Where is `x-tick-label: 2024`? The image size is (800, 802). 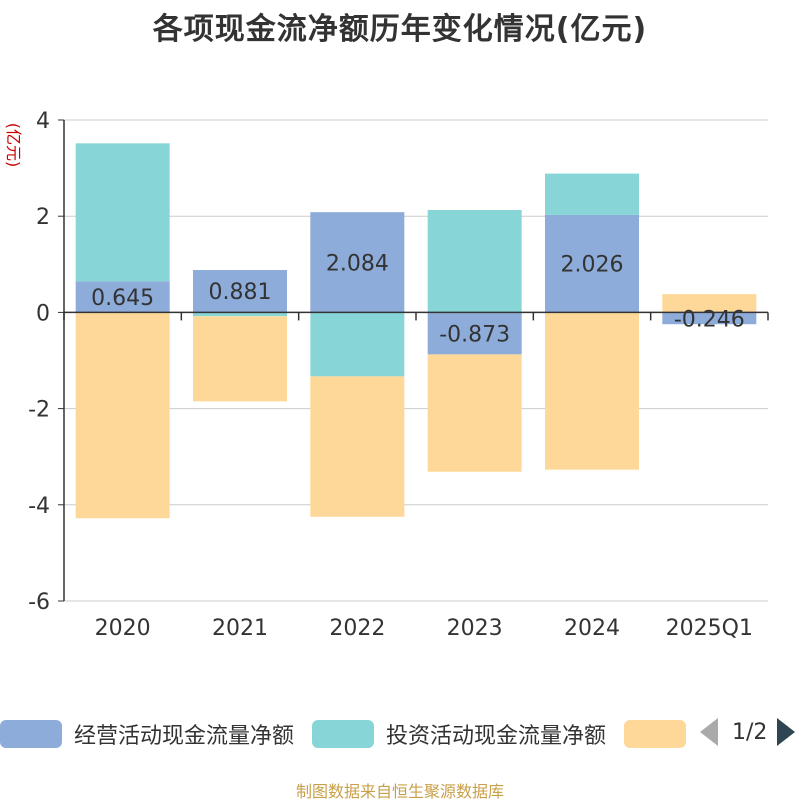
x-tick-label: 2024 is located at coordinates (592, 628).